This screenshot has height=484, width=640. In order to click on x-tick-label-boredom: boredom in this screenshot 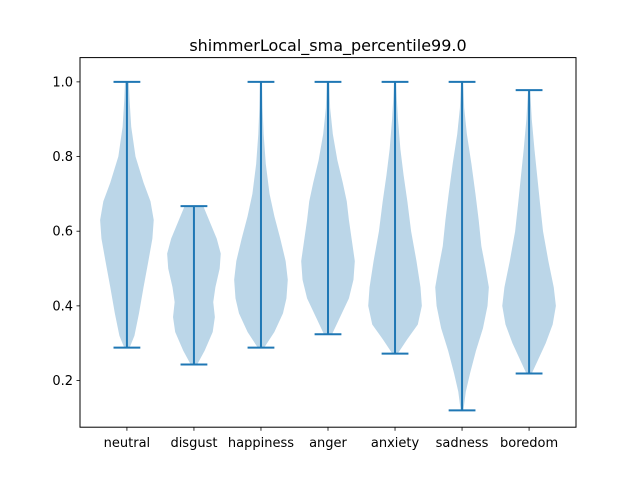, I will do `click(529, 443)`.